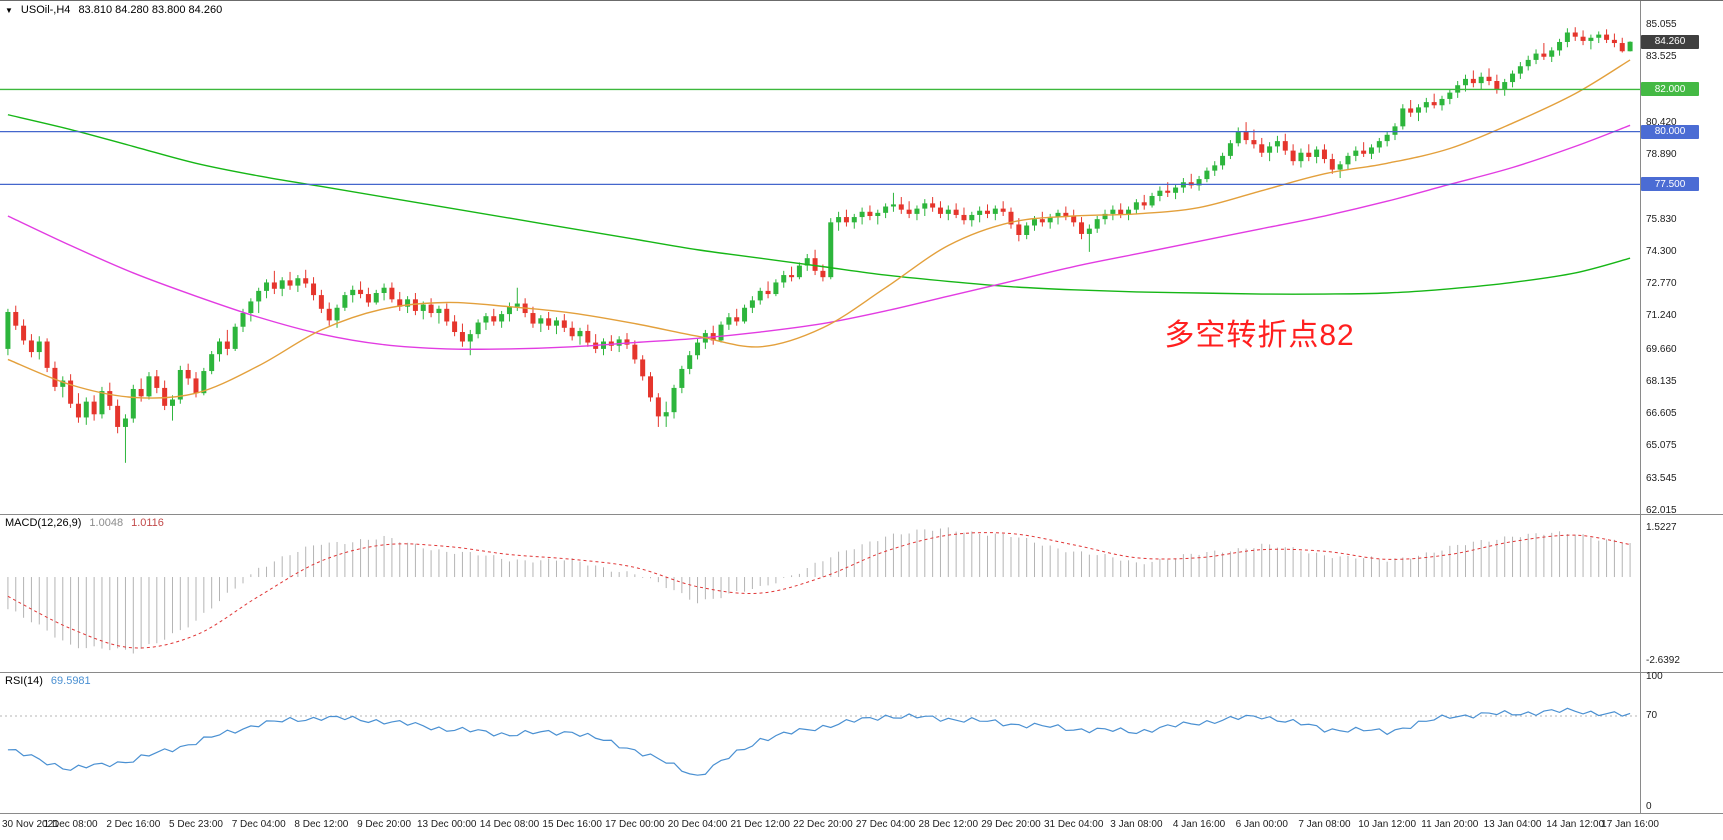 This screenshot has width=1723, height=840. I want to click on time-tick-label: 9 Dec 20:00, so click(384, 824).